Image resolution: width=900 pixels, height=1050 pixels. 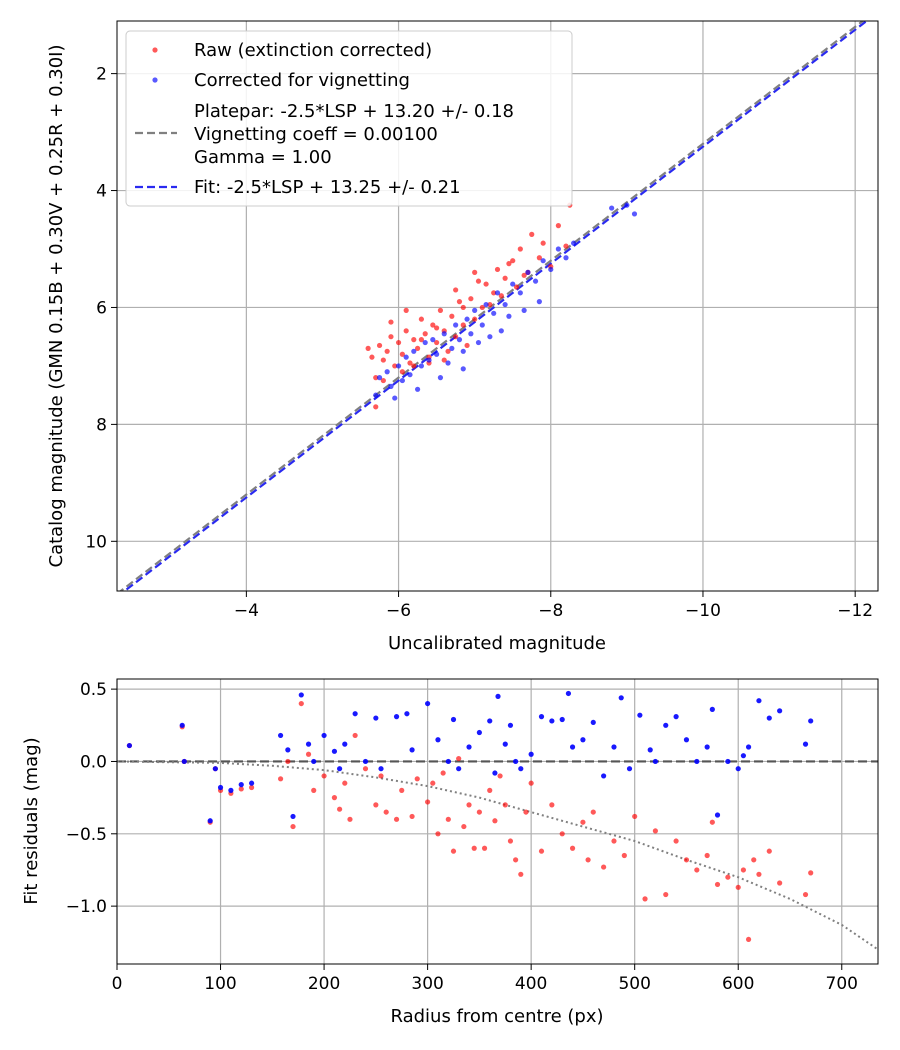 What do you see at coordinates (263, 157) in the screenshot?
I see `legend-gamma-label: Gamma = 1.00` at bounding box center [263, 157].